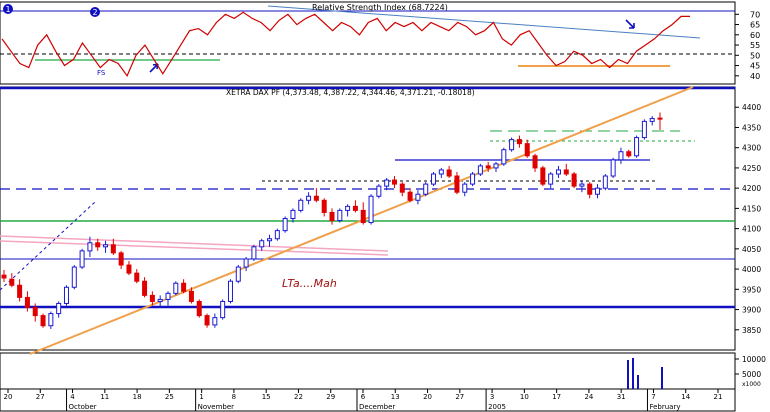 This screenshot has width=770, height=412. I want to click on rsi-tick-label: 55, so click(755, 45).